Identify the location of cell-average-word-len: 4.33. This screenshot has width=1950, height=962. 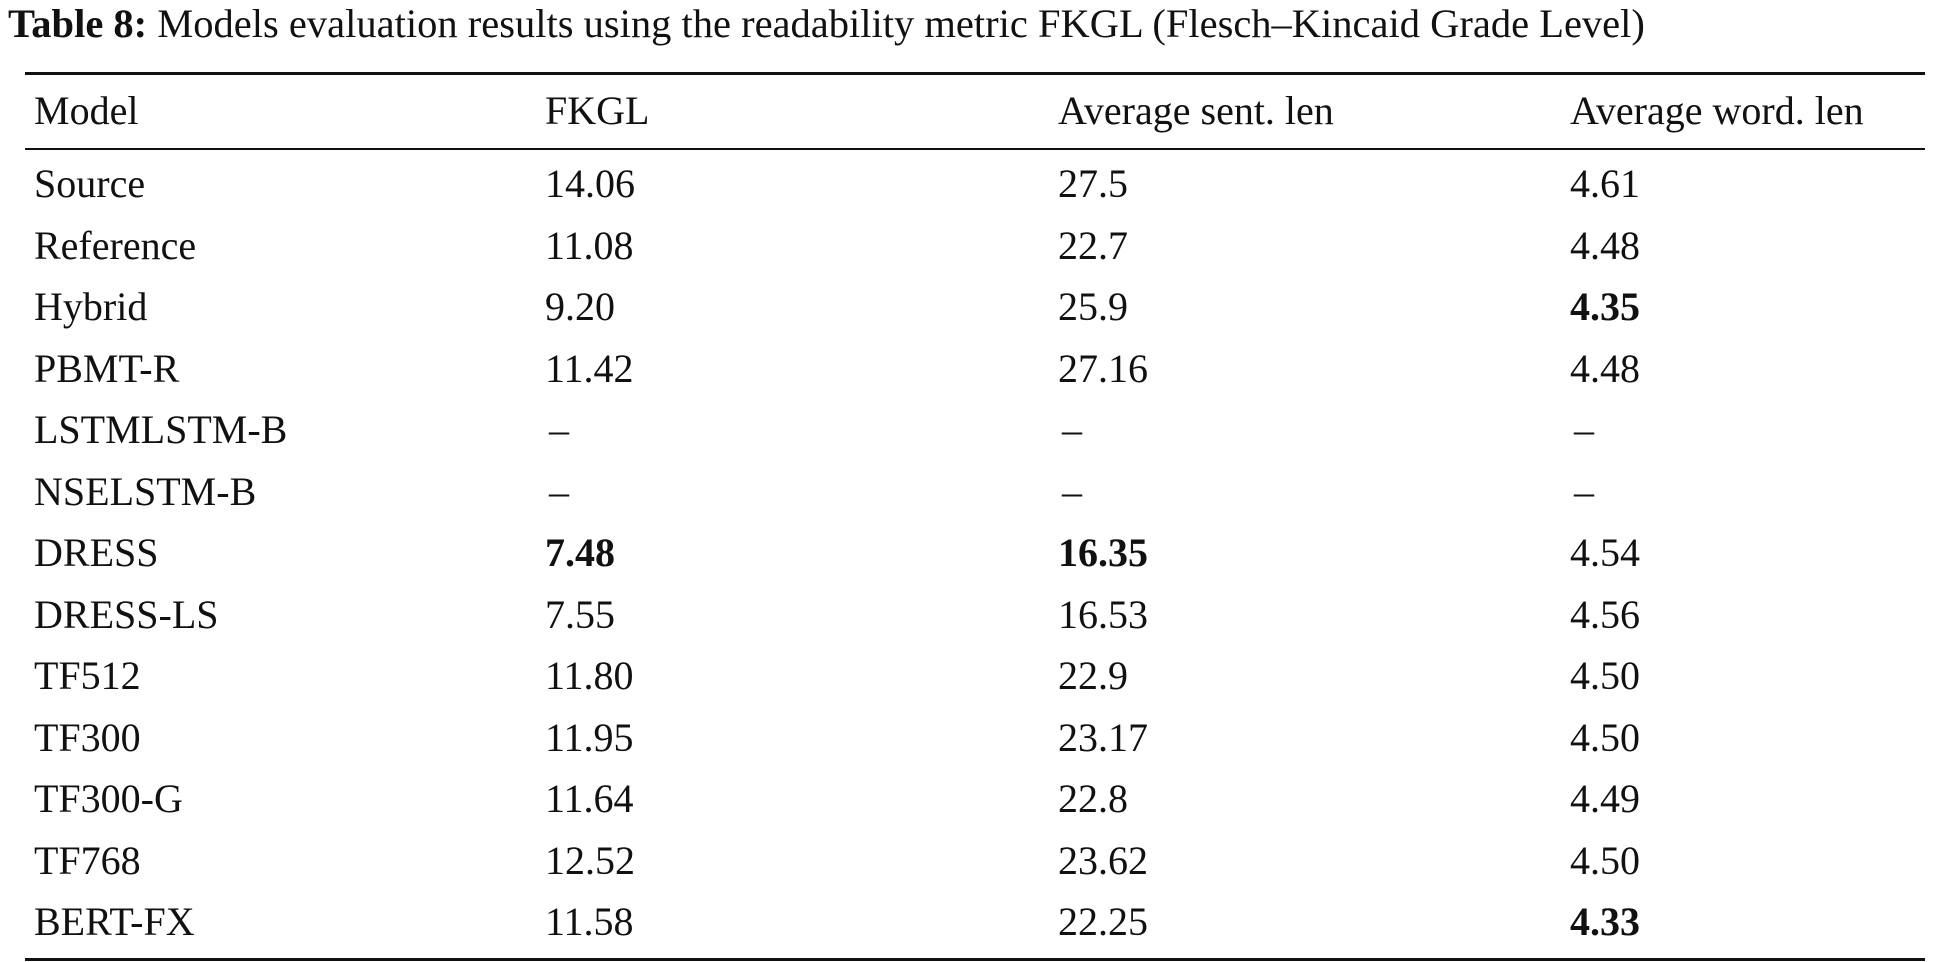
(1605, 921).